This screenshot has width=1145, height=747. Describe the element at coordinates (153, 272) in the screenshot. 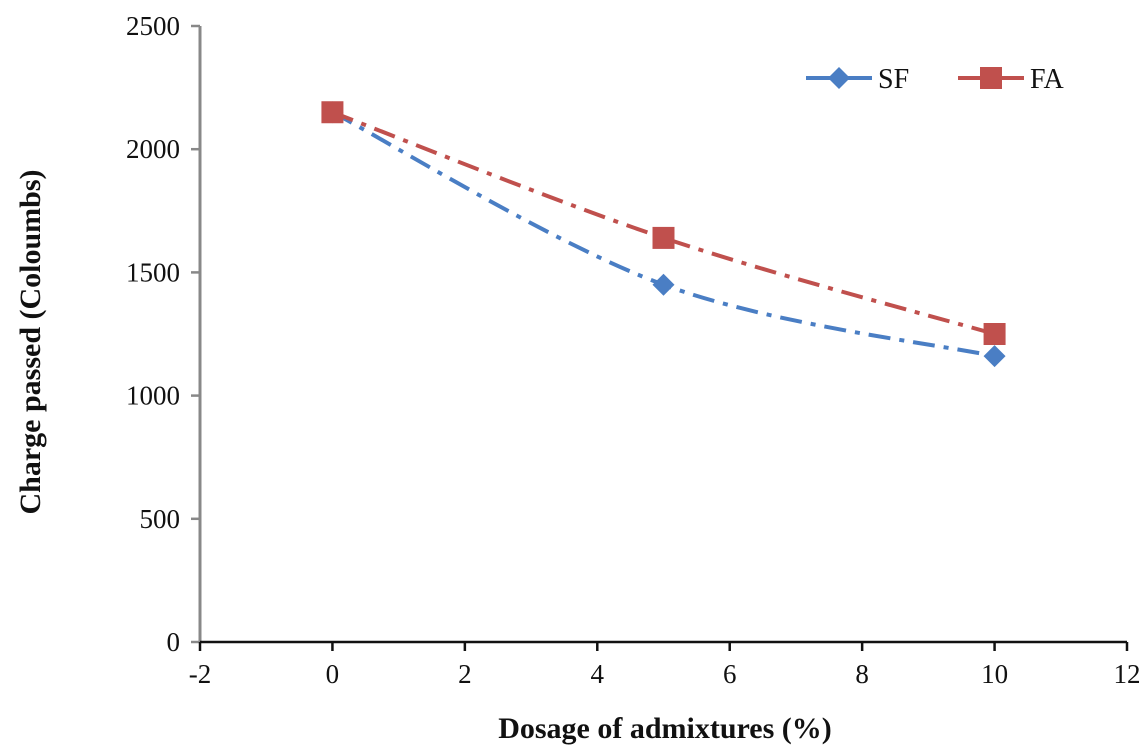

I see `y-tick-label: 1500` at that location.